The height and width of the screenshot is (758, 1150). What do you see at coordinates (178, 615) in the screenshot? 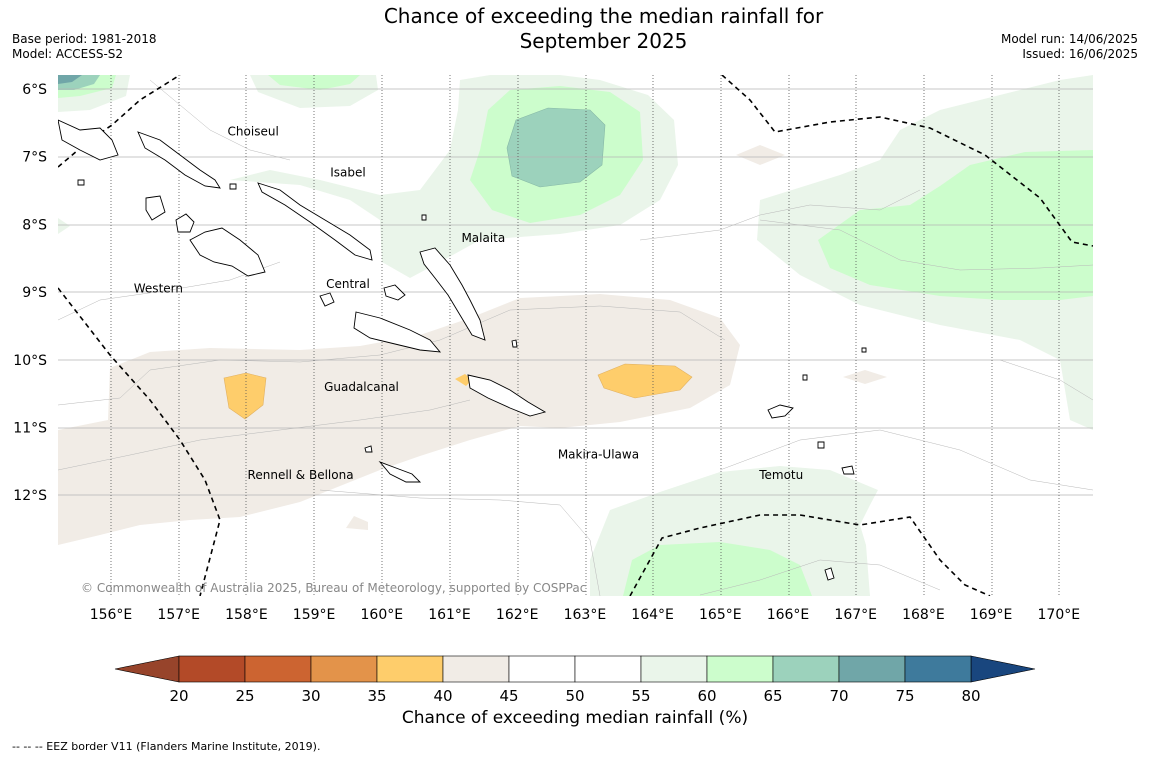
I see `lon-label: 157°E` at bounding box center [178, 615].